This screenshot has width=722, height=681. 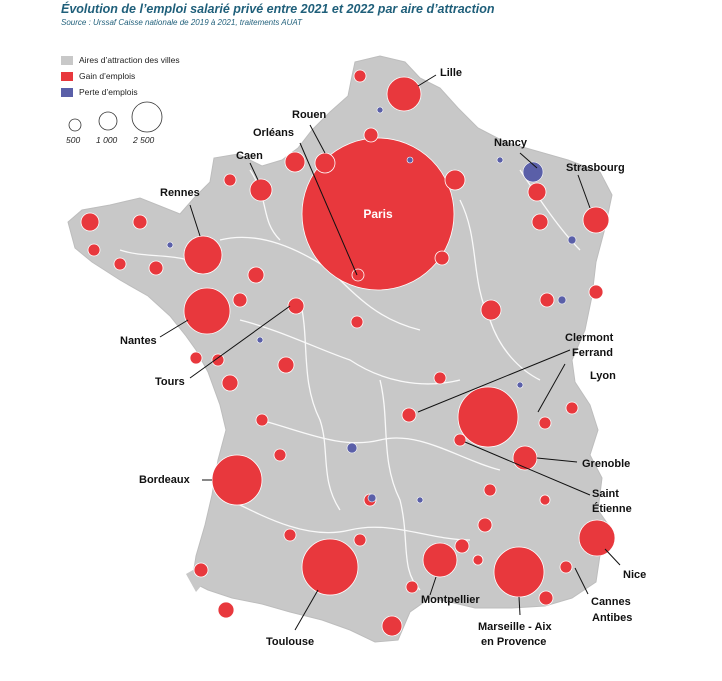 I want to click on circle-st-etienne, so click(x=460, y=440).